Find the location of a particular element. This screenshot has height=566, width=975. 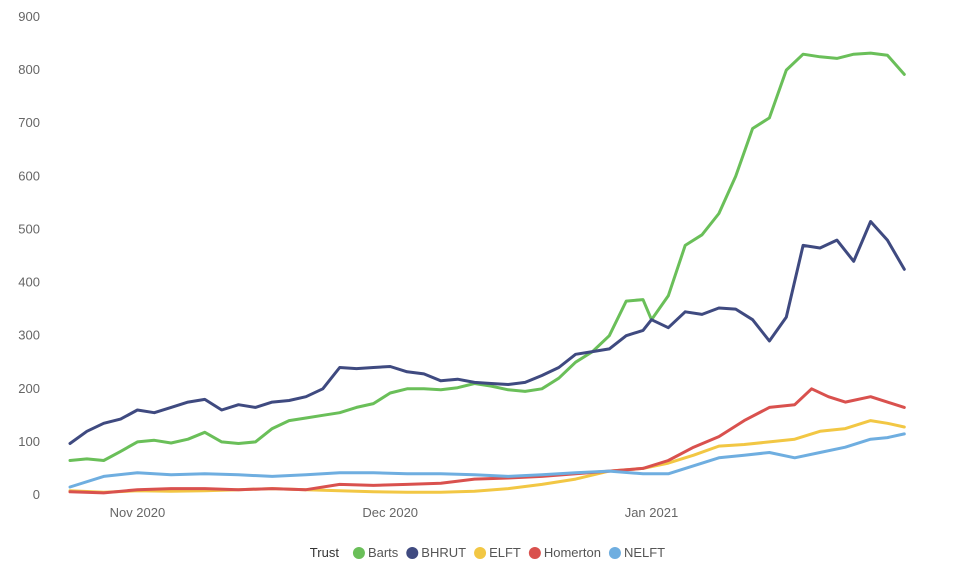

y-tick-label: 0 is located at coordinates (36, 494).